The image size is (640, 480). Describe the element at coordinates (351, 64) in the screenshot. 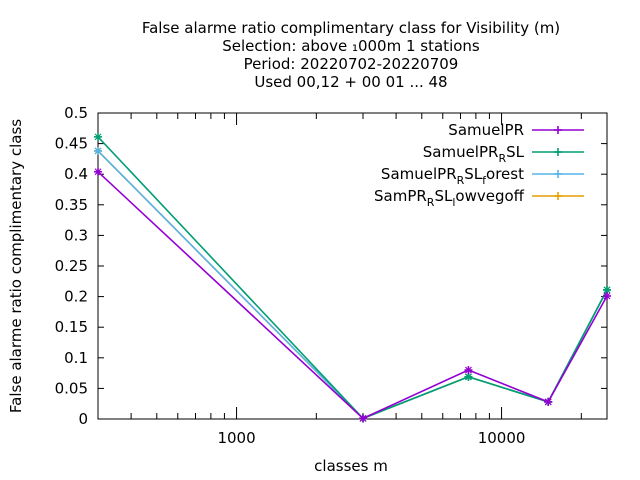

I see `chart-title-line: Period: 20220702-20220709` at that location.